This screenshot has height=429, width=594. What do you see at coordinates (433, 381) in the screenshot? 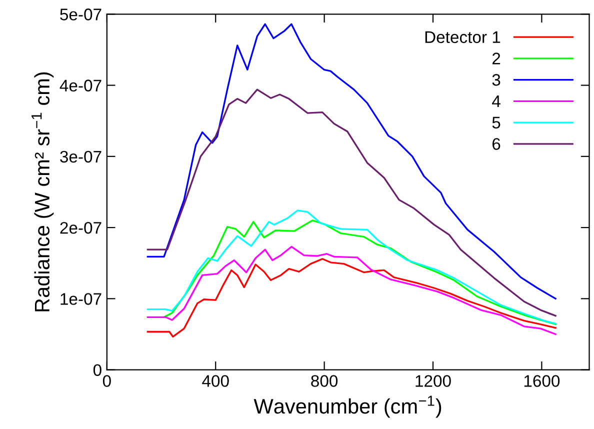
I see `x-tick-label: 1200` at bounding box center [433, 381].